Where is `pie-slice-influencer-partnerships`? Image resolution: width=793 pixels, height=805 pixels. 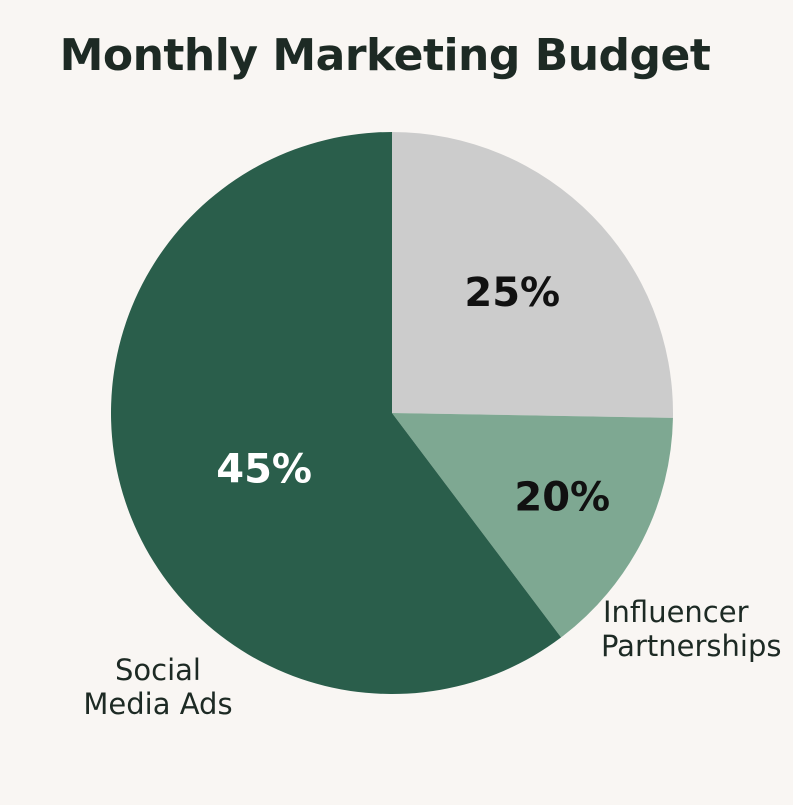 pie-slice-influencer-partnerships is located at coordinates (532, 525).